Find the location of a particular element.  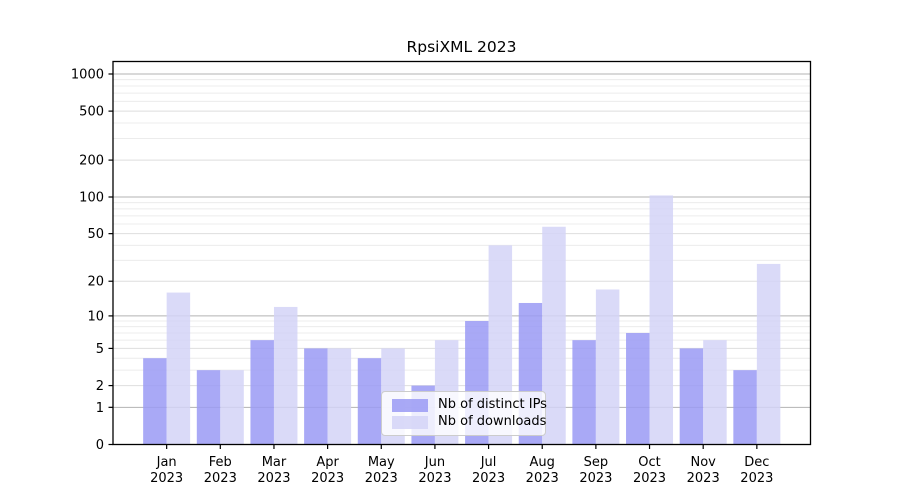

bar-apr-2023-nb-of-downloads is located at coordinates (339, 396).